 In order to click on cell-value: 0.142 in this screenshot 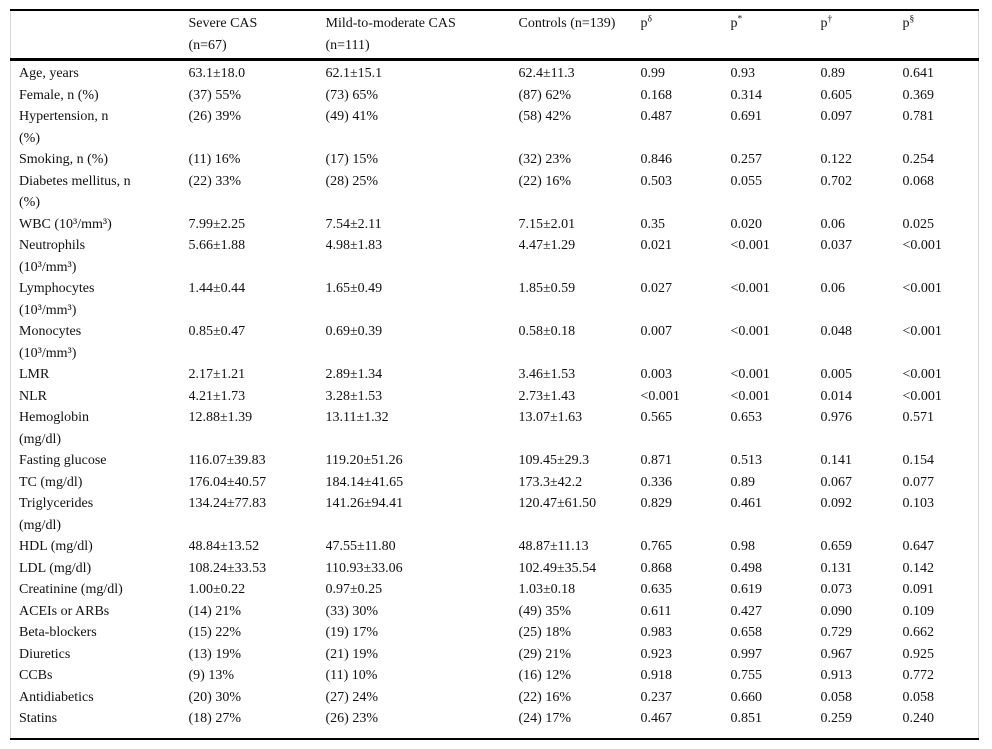, I will do `click(918, 568)`.